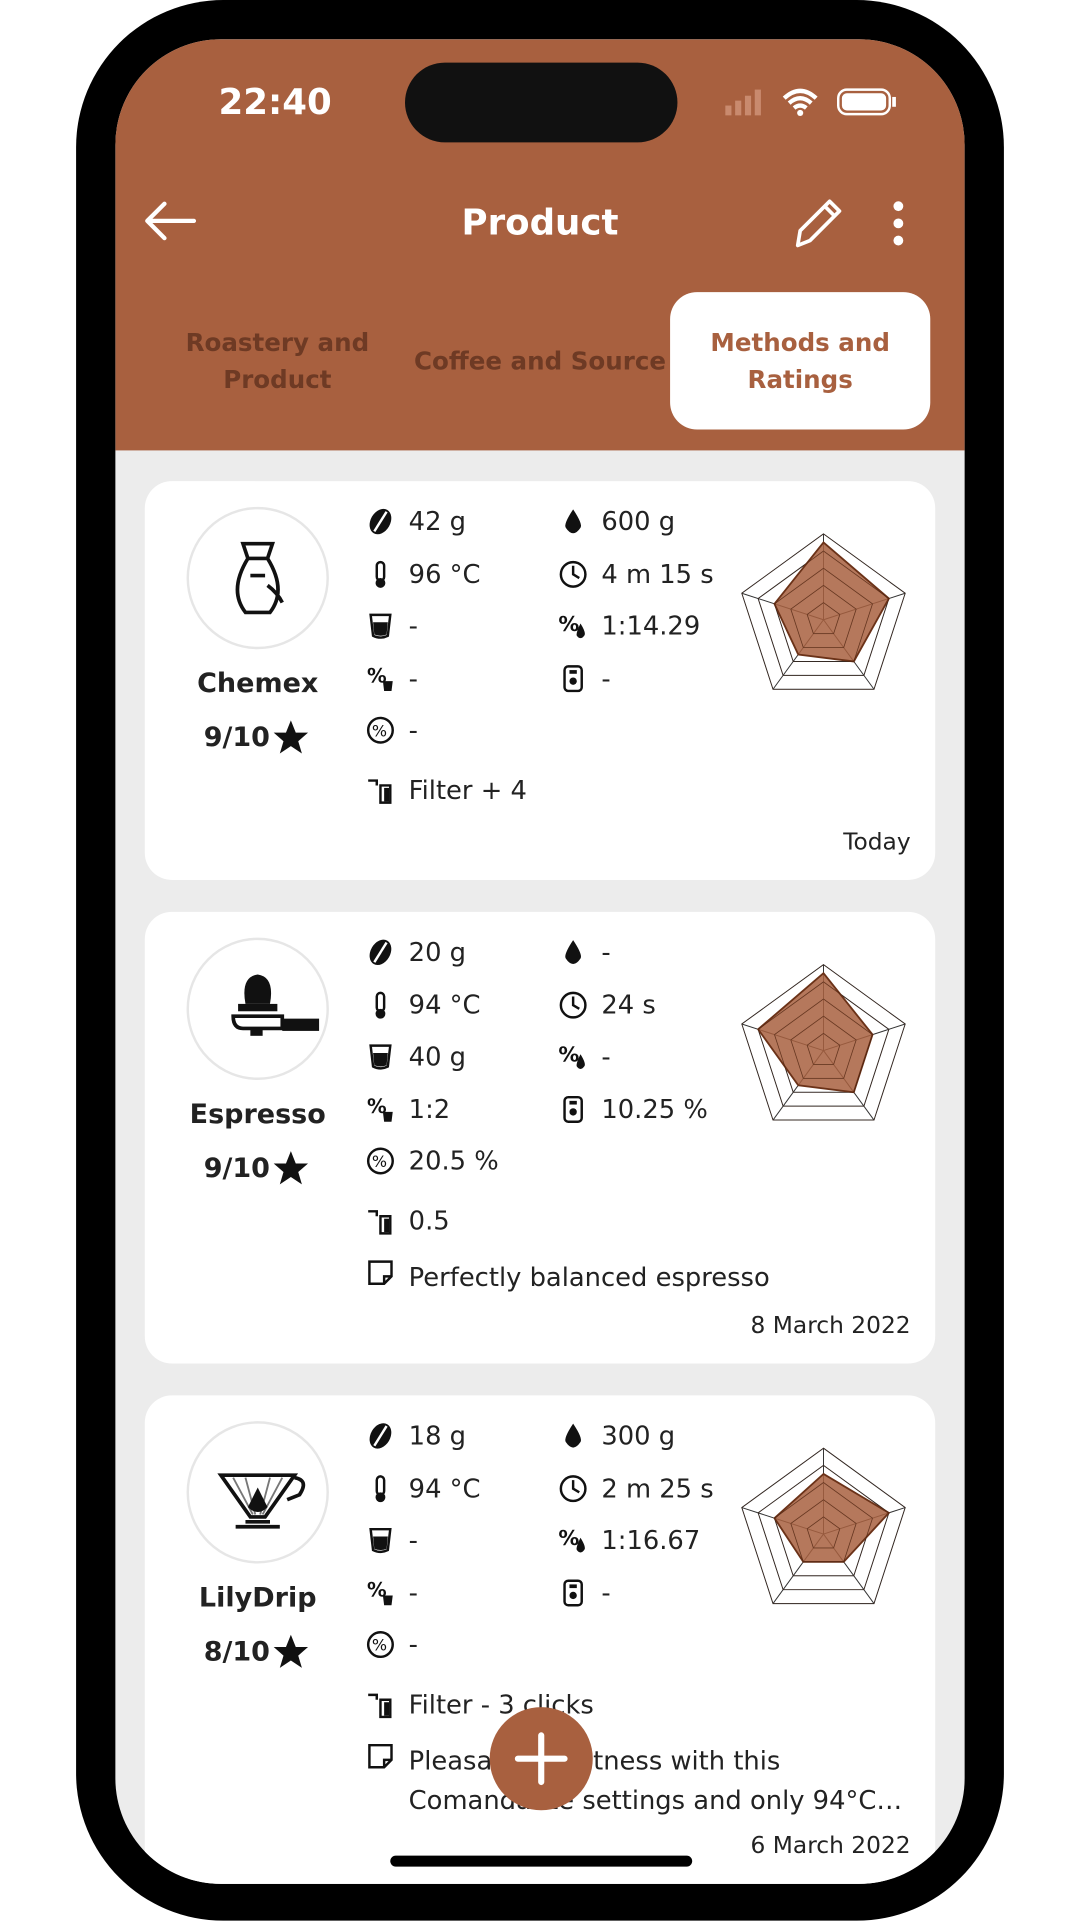  What do you see at coordinates (437, 1436) in the screenshot?
I see `stat-value: 18 g` at bounding box center [437, 1436].